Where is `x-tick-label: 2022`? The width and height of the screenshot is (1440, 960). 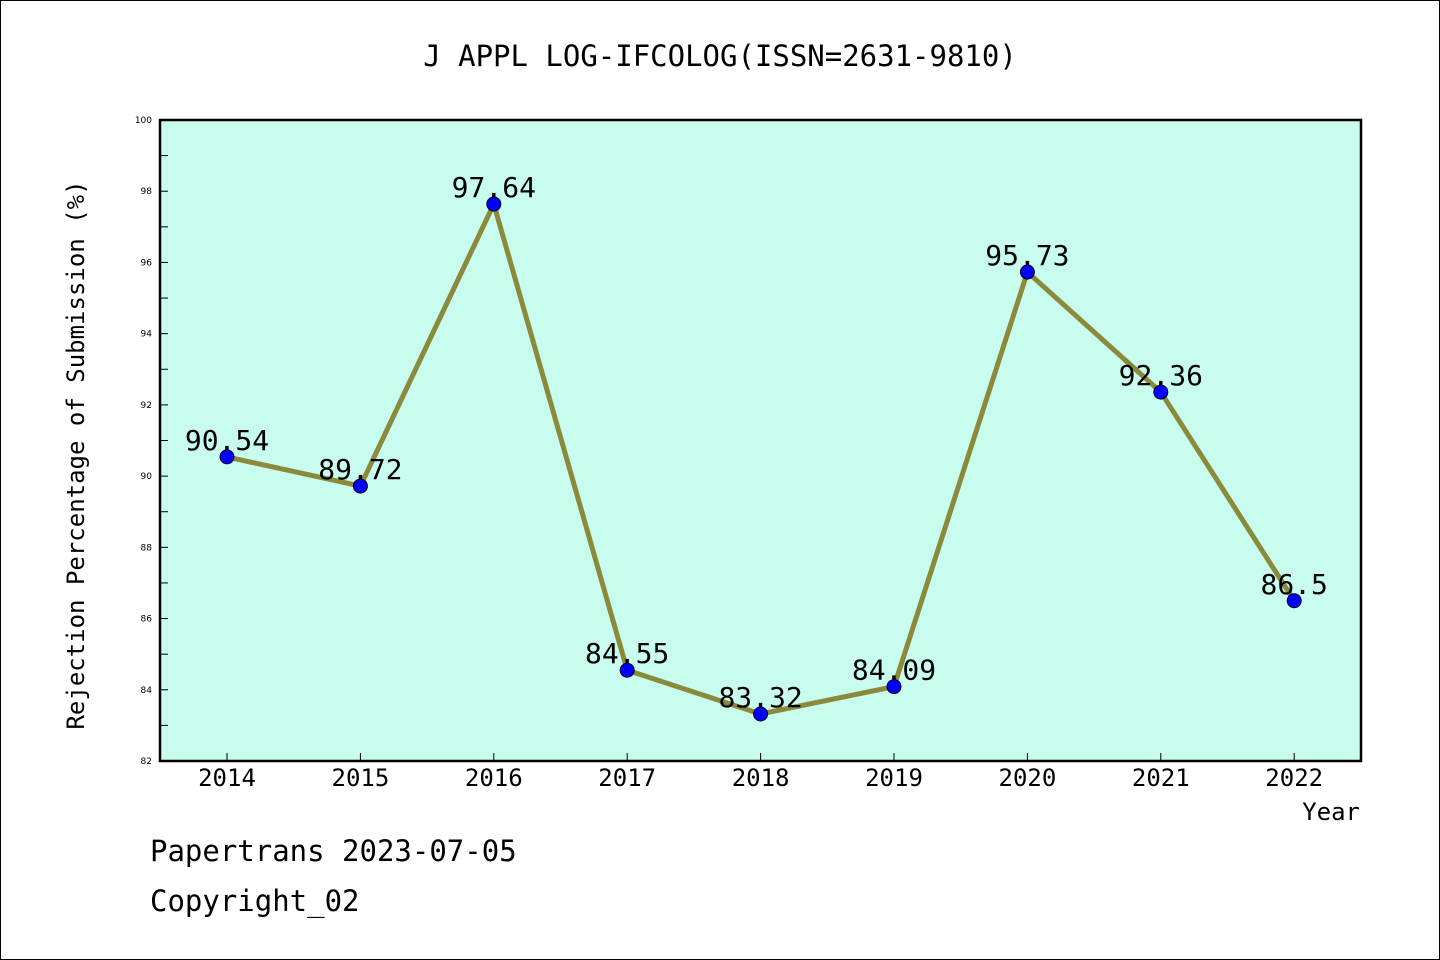
x-tick-label: 2022 is located at coordinates (1294, 778).